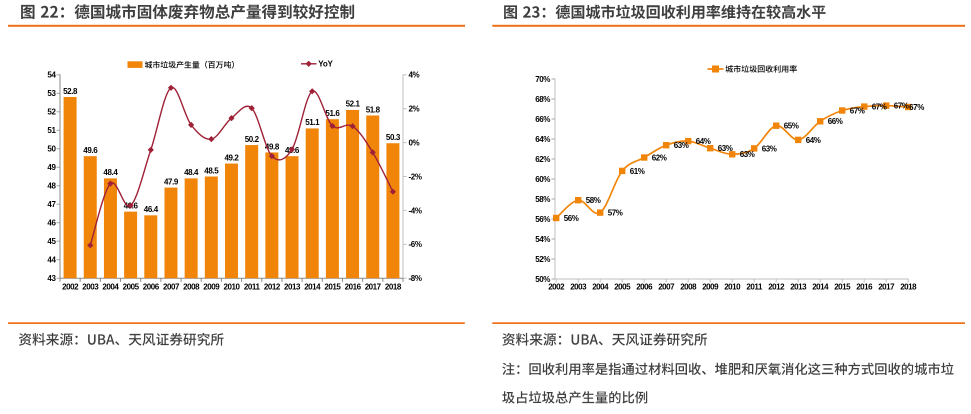  I want to click on svg-text: 52.1, so click(353, 104).